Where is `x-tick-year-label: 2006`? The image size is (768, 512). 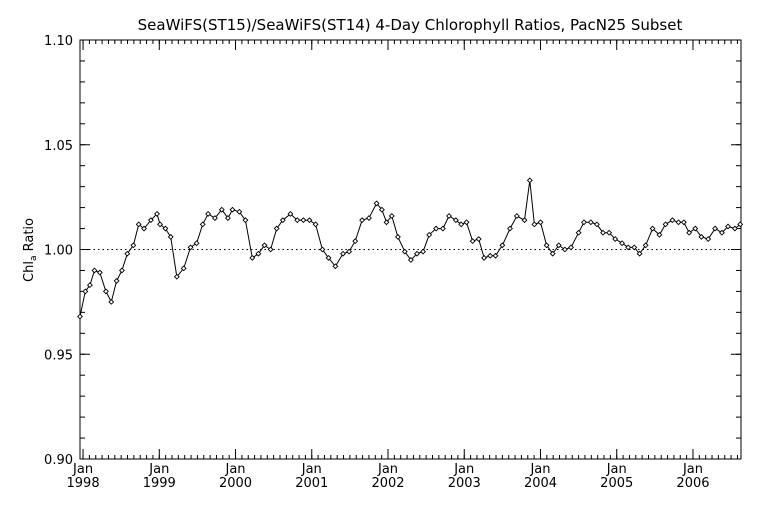
x-tick-year-label: 2006 is located at coordinates (692, 483).